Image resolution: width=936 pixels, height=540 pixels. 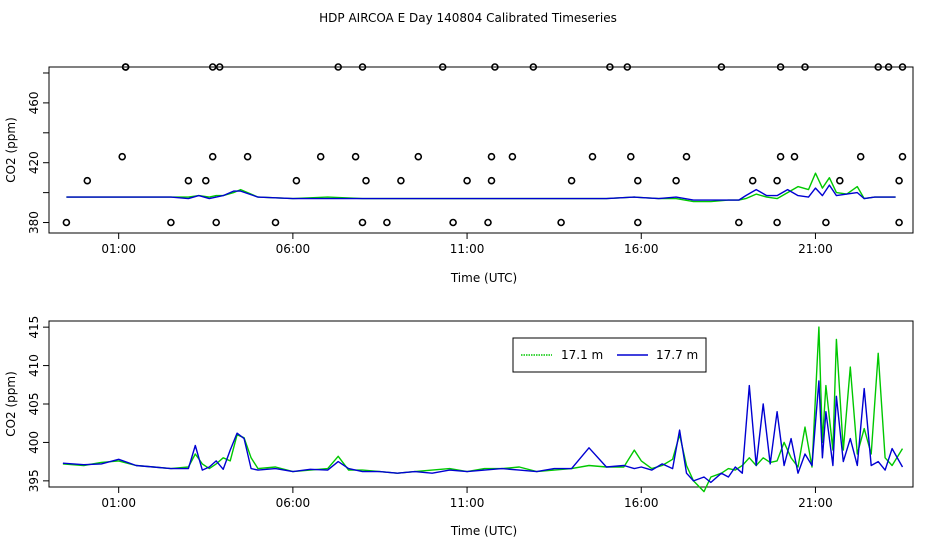 I want to click on top-y-axis: 380 420 460, so click(x=38, y=153).